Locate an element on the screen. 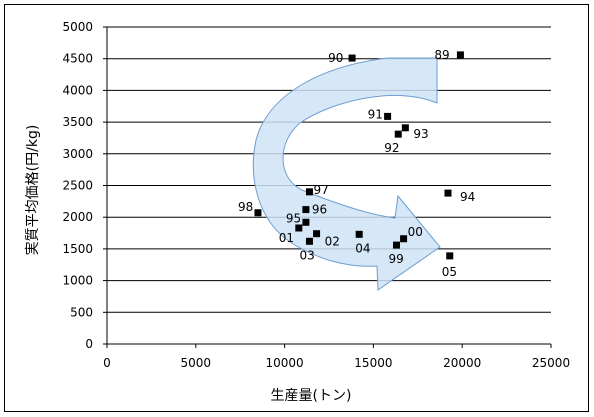  point-label: 90 is located at coordinates (335, 58).